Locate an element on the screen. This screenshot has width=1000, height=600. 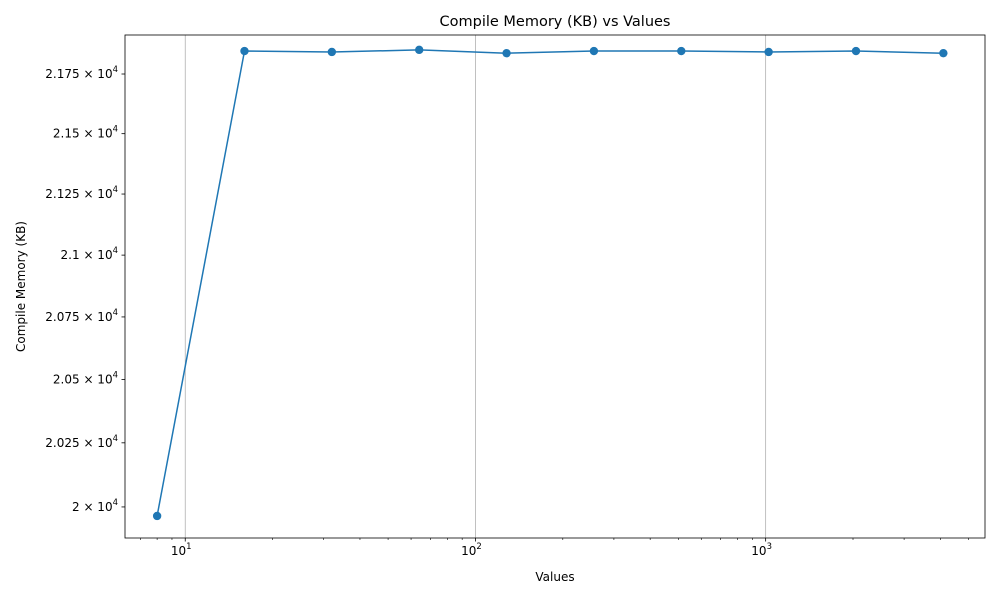
y-tick-label: 2.05 × 10⁴ is located at coordinates (85, 378).